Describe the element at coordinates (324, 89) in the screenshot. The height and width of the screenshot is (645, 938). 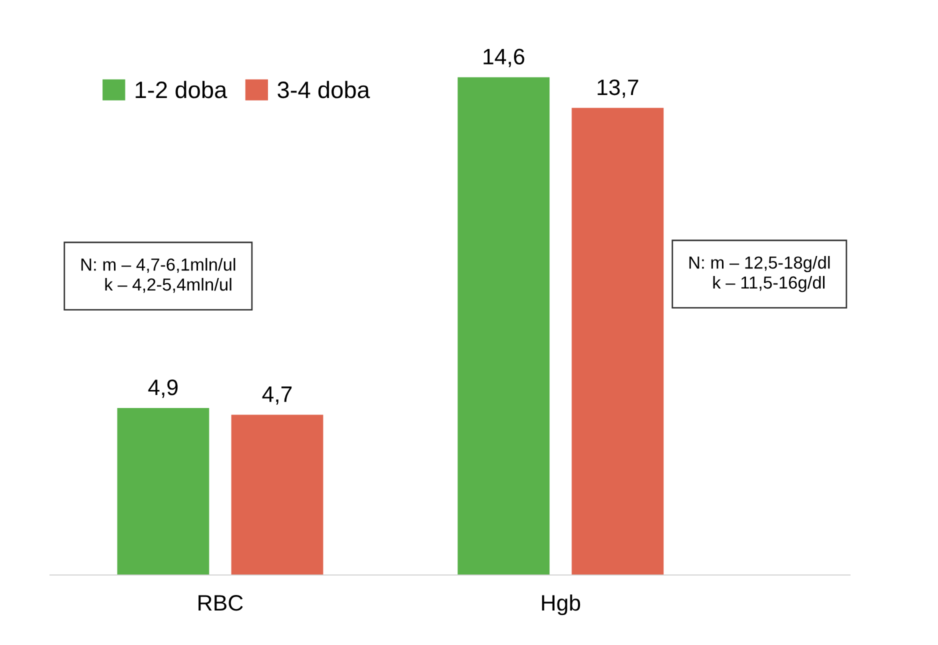
I see `legend-label: 3-4 doba` at that location.